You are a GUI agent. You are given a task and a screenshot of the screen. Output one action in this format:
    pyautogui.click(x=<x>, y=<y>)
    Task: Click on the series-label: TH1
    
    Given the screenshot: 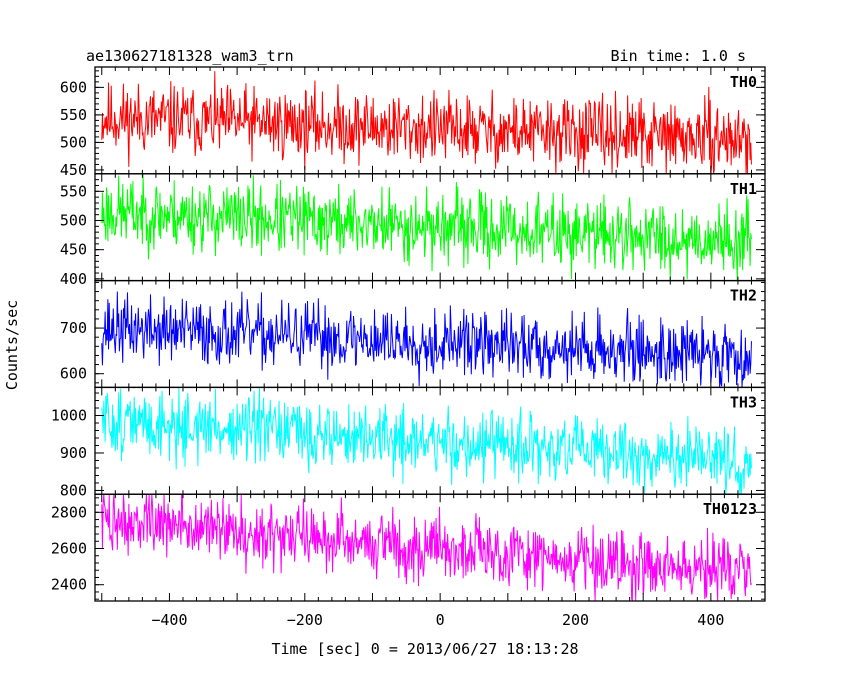 What is the action you would take?
    pyautogui.click(x=743, y=189)
    